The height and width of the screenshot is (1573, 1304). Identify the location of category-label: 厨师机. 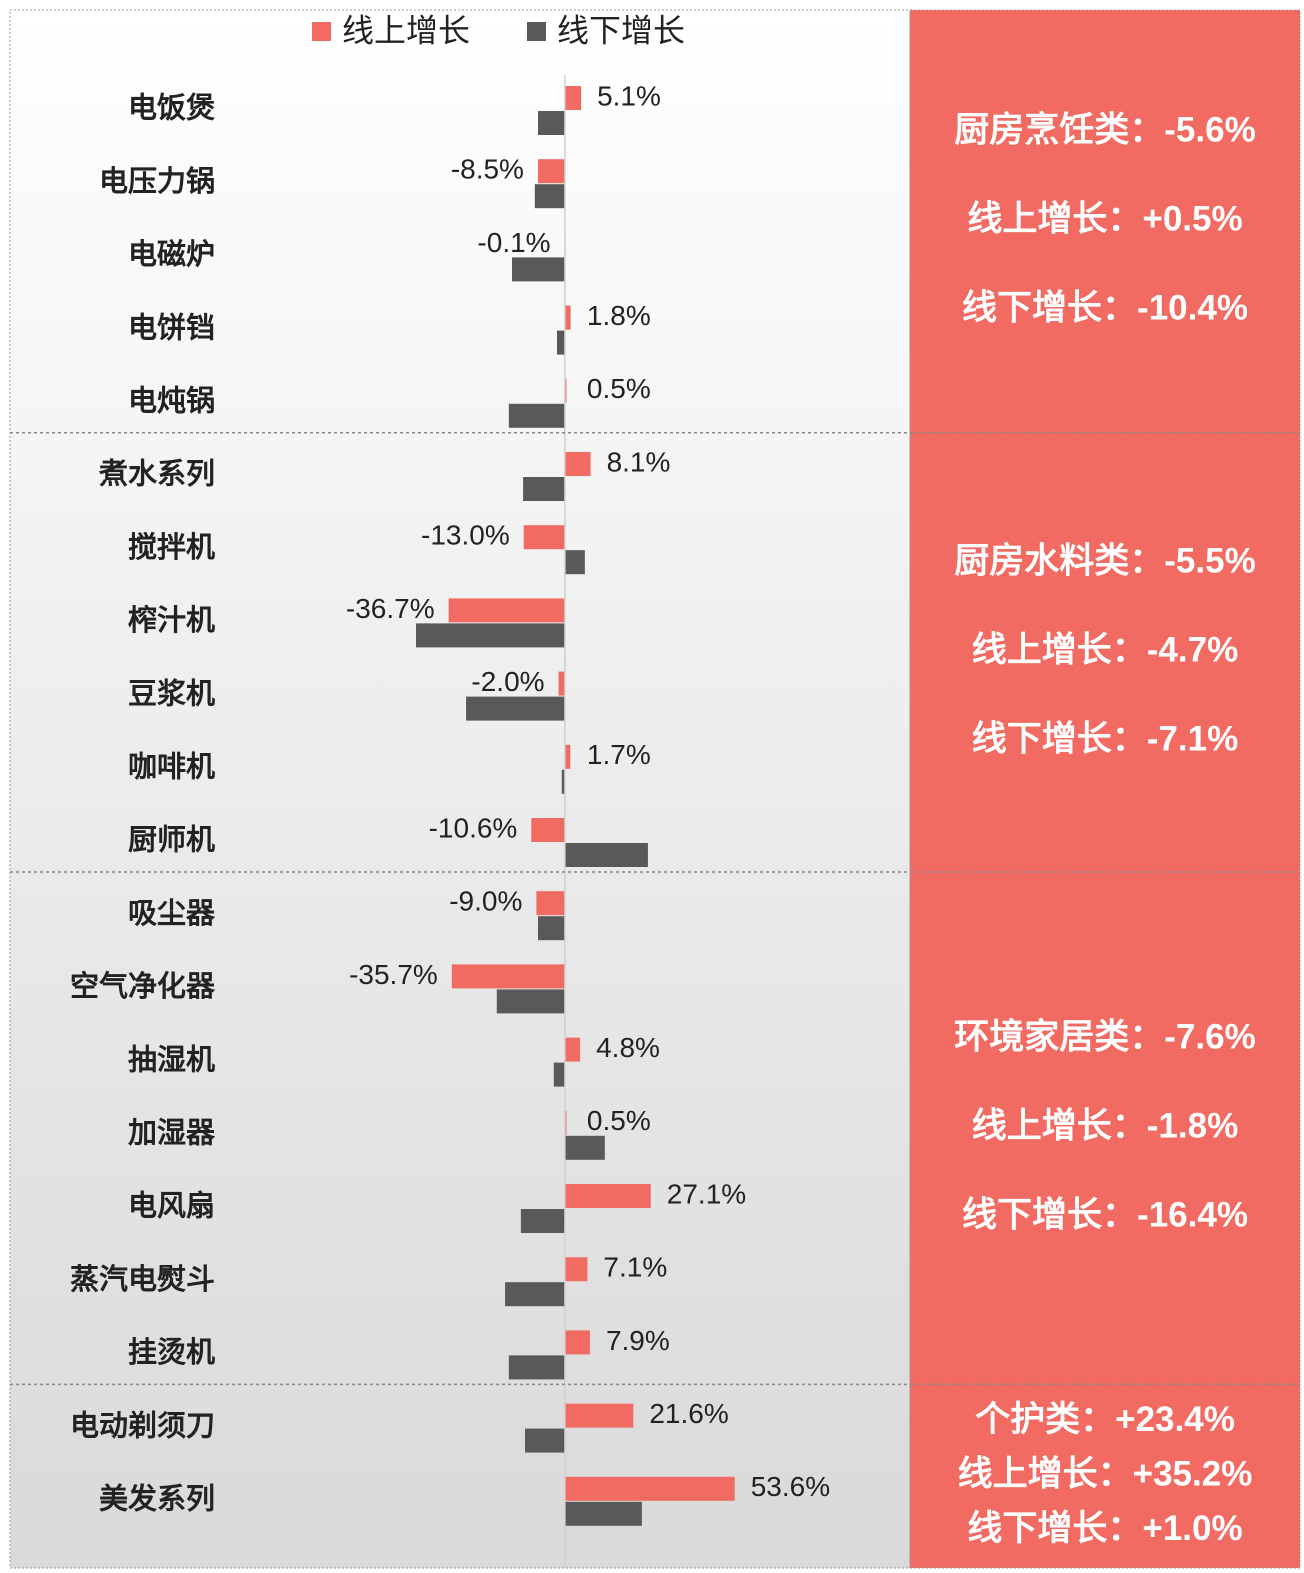
(171, 840).